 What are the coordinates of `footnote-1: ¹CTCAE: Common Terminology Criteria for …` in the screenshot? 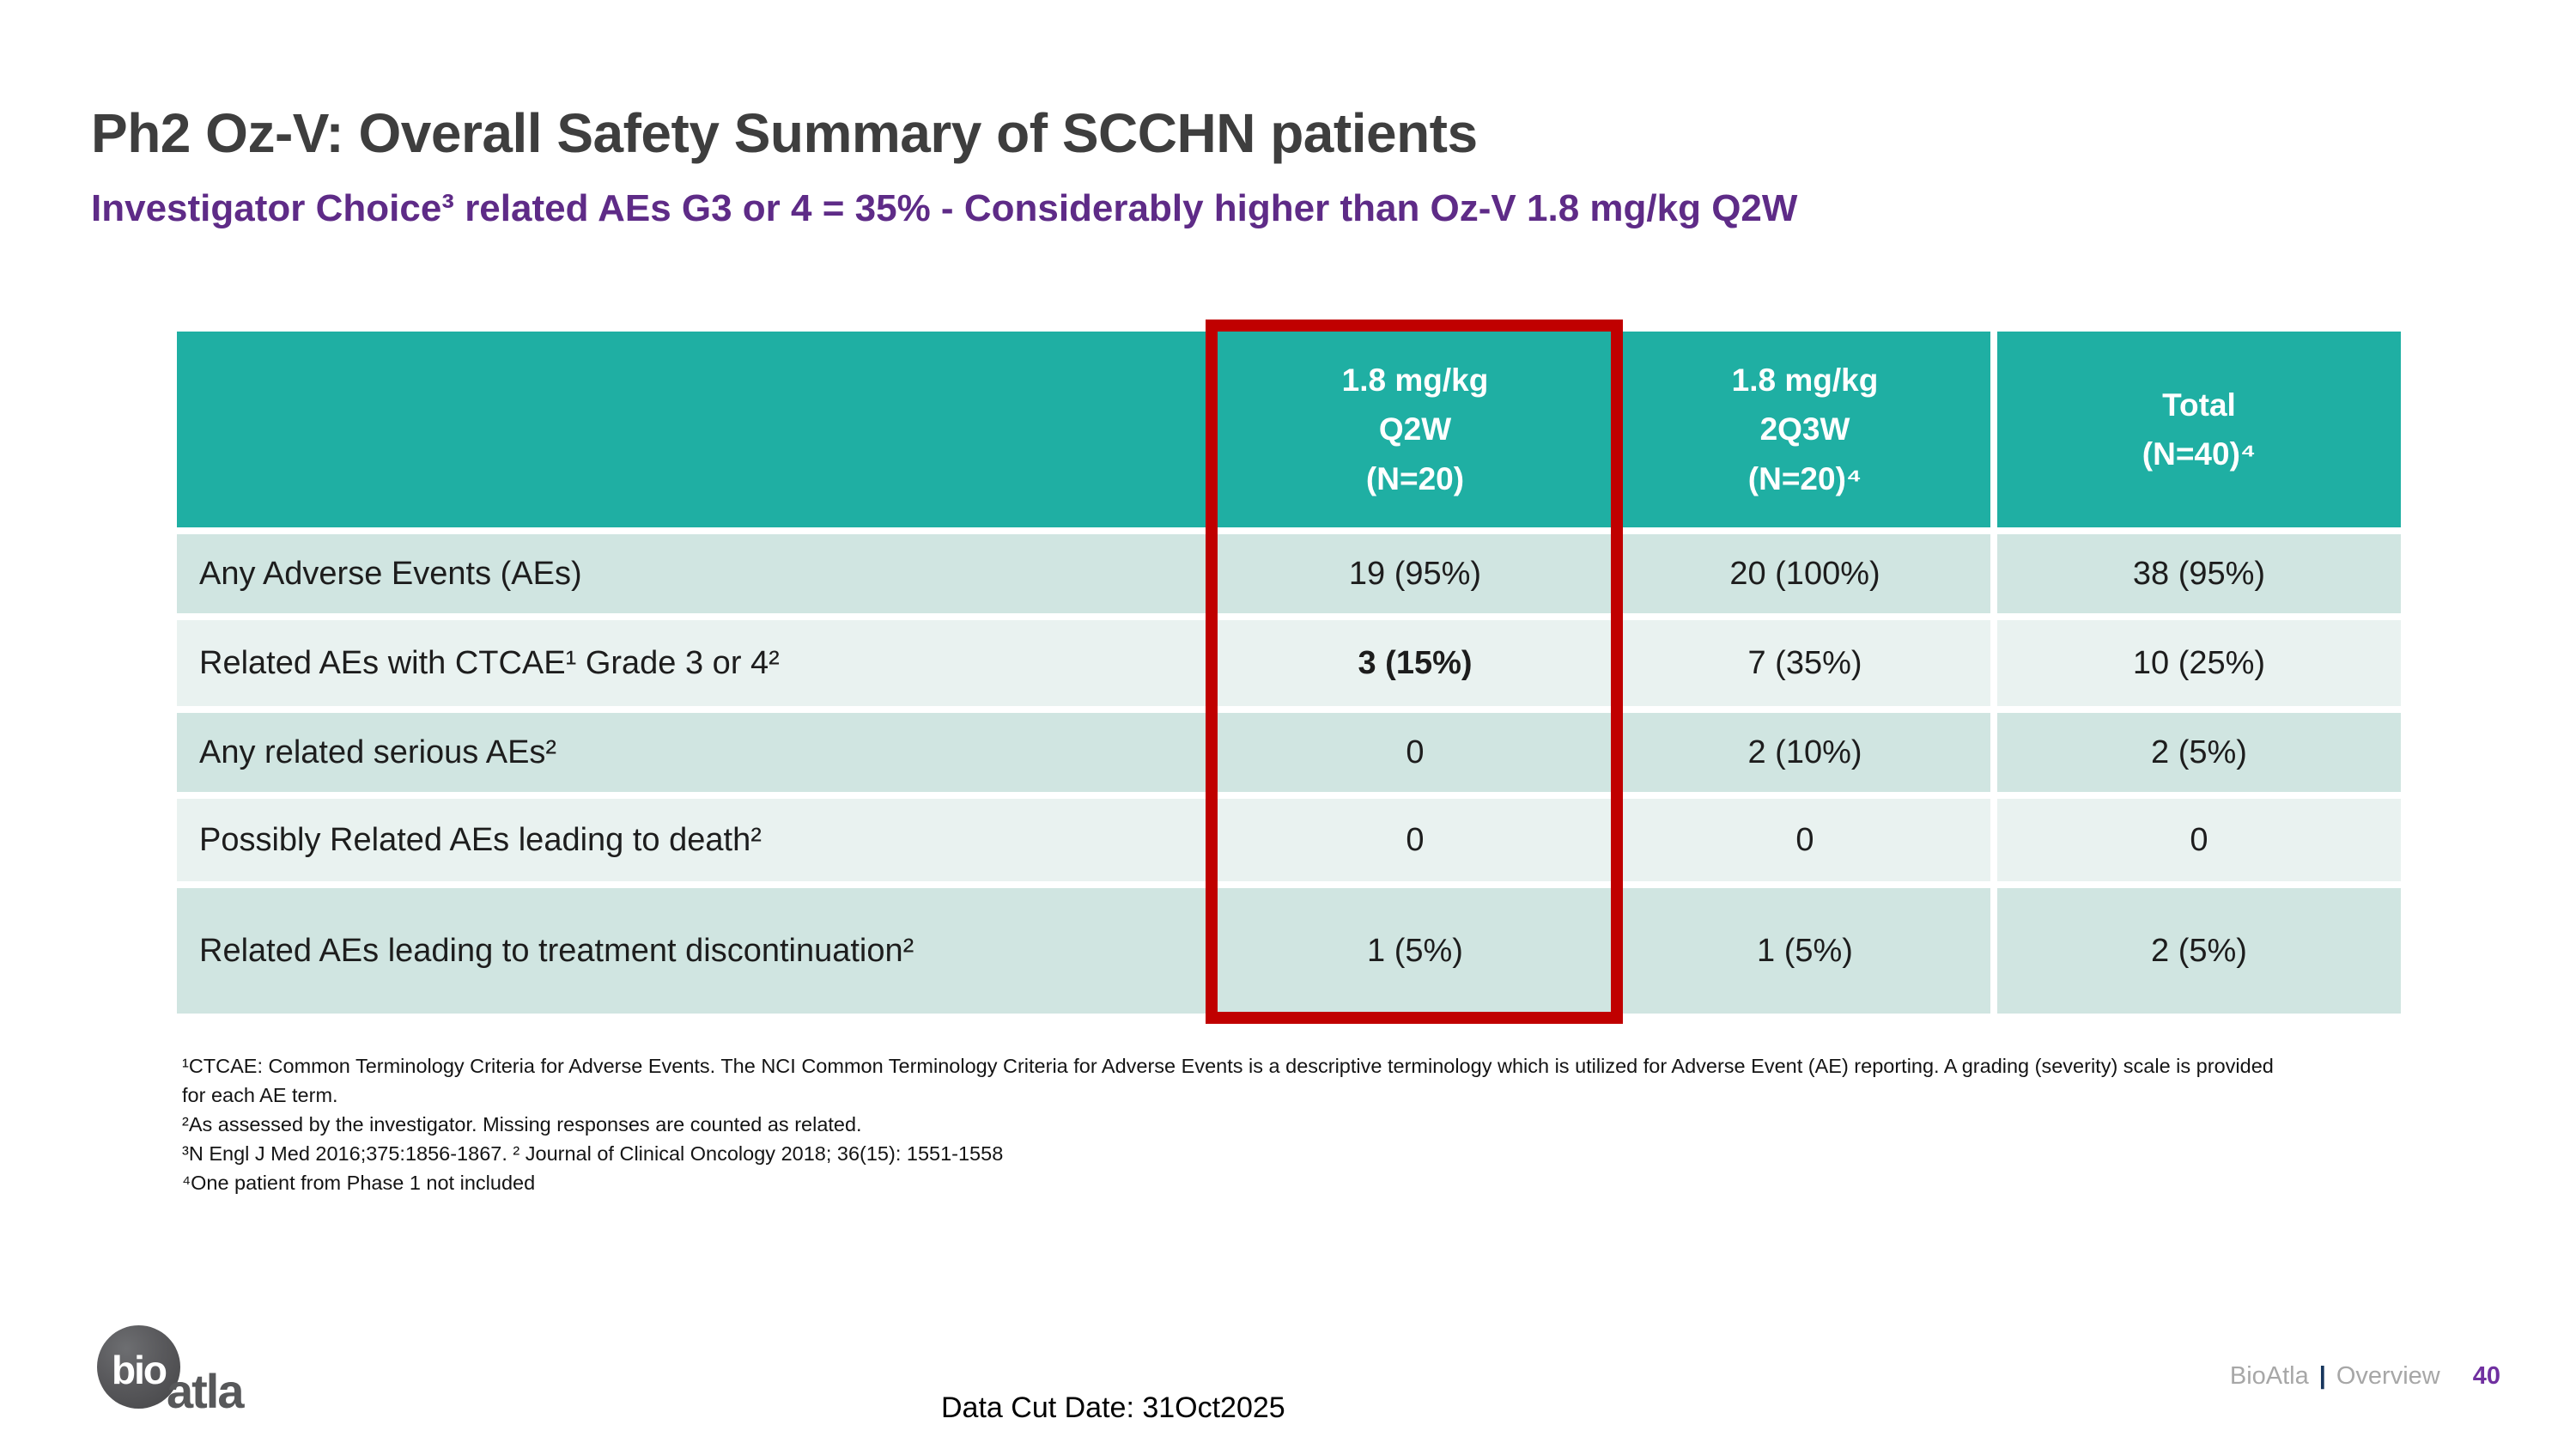 It's located at (1228, 1081).